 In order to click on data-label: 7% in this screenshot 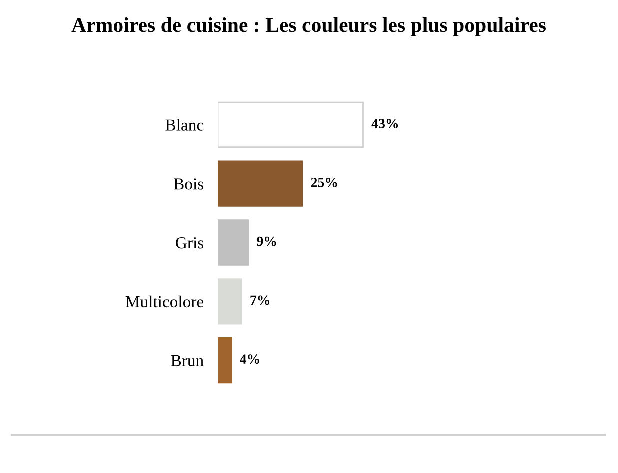, I will do `click(260, 301)`.